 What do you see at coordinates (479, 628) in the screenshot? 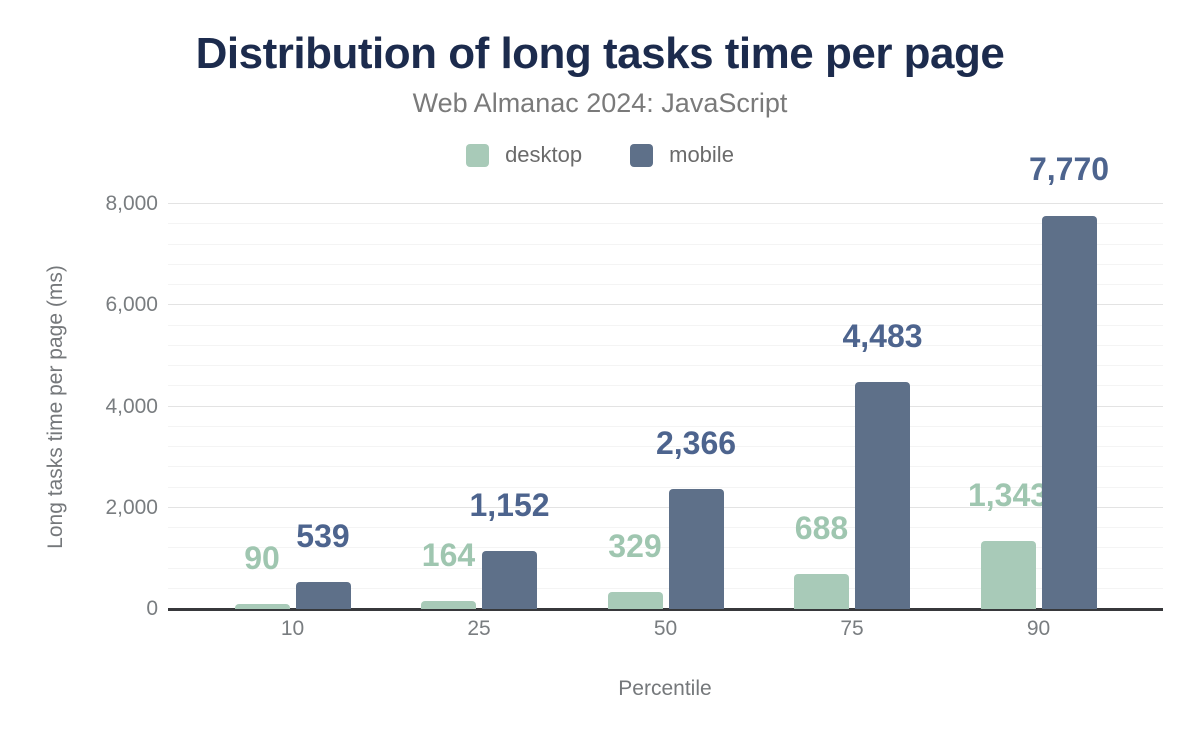
I see `x-tick-label: 25` at bounding box center [479, 628].